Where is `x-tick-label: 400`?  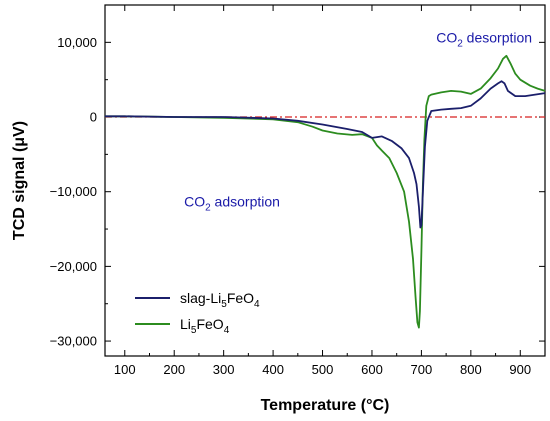
x-tick-label: 400 is located at coordinates (273, 369).